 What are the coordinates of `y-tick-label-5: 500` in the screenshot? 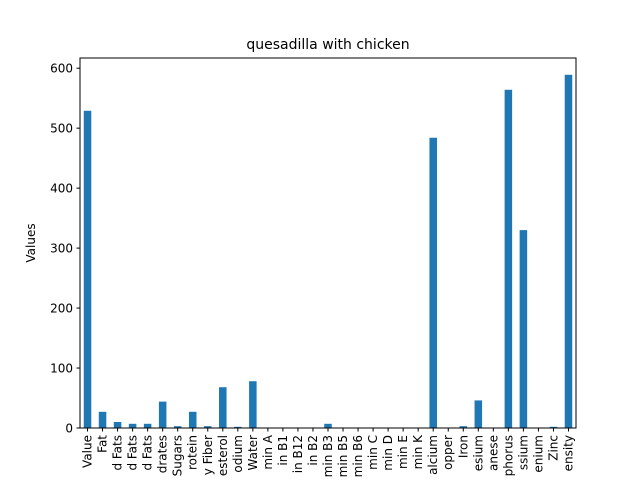 It's located at (61, 129).